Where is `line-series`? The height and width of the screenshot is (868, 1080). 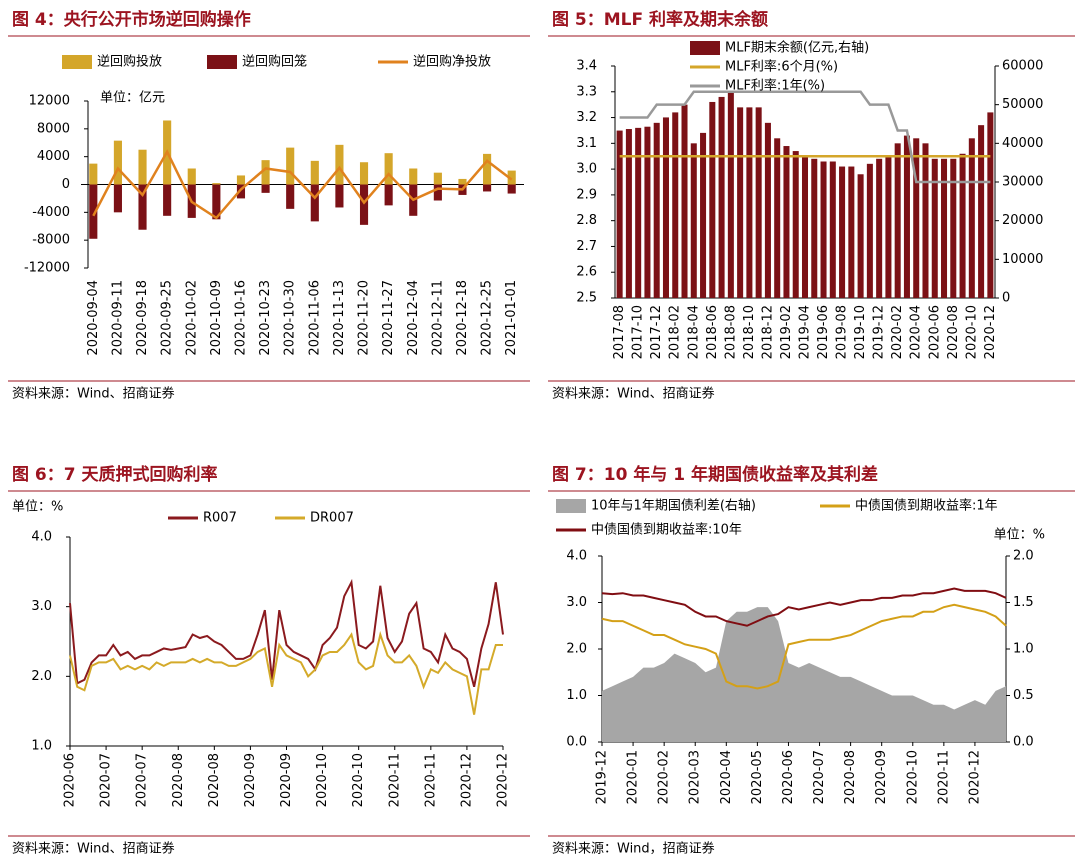
line-series is located at coordinates (286, 633).